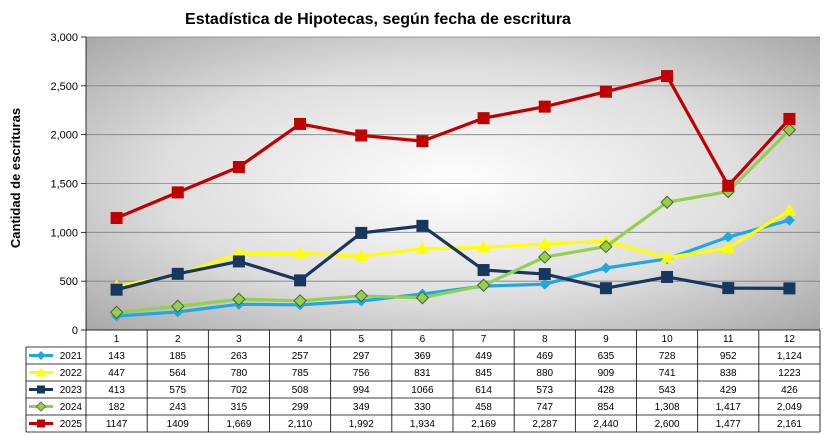 The image size is (825, 435). What do you see at coordinates (239, 407) in the screenshot?
I see `data-label: 315` at bounding box center [239, 407].